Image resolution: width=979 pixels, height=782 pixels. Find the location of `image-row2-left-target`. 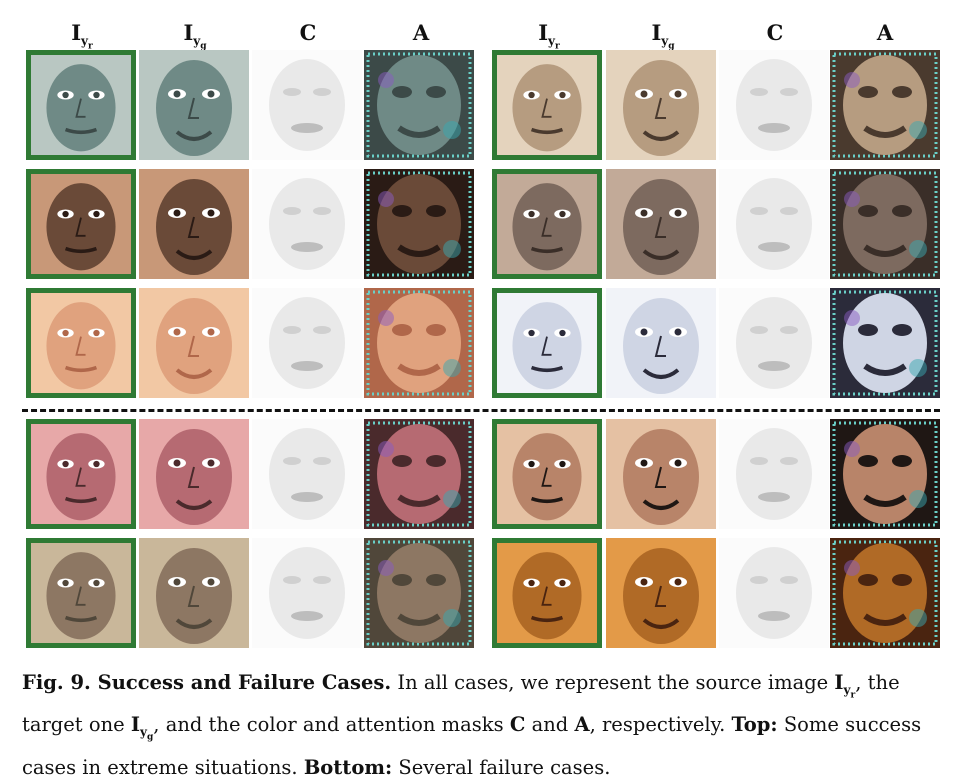

image-row2-left-target is located at coordinates (194, 224).